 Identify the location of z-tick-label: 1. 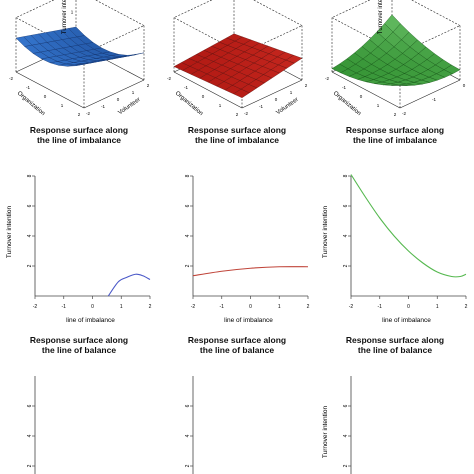
(72, 11).